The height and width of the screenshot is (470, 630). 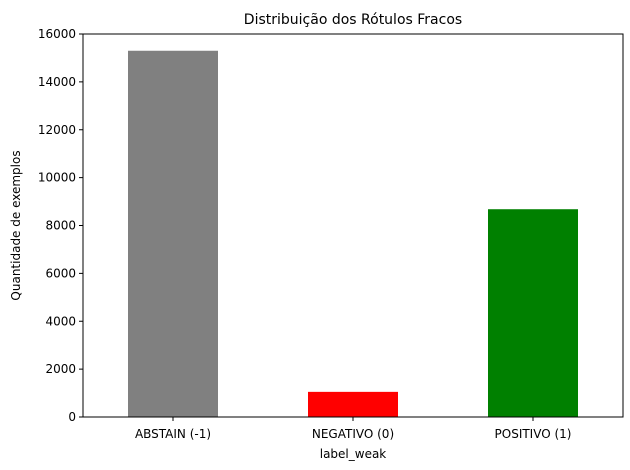 I want to click on y-tick-label-4: 8000, so click(x=60, y=226).